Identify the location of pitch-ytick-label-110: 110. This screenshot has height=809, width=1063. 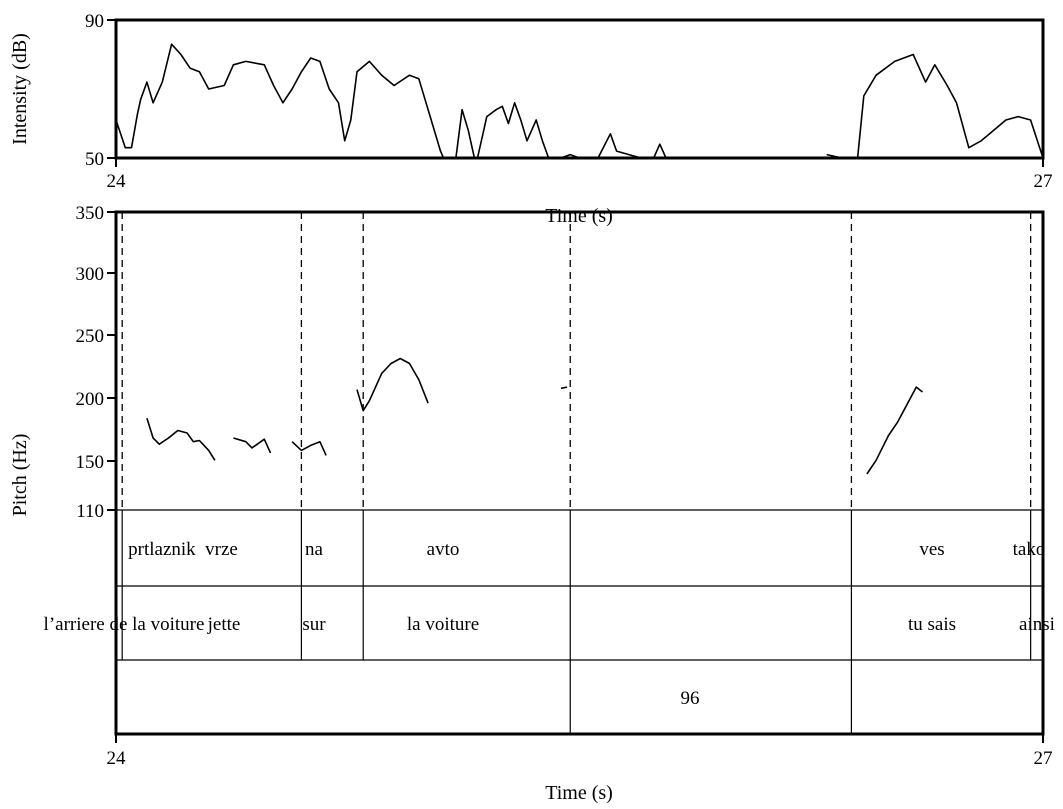
(90, 511).